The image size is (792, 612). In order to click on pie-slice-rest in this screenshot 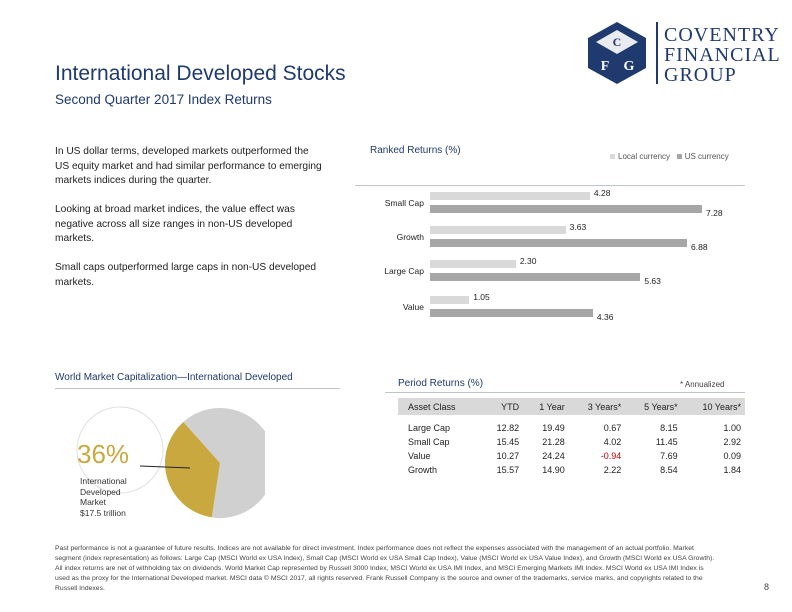, I will do `click(224, 463)`.